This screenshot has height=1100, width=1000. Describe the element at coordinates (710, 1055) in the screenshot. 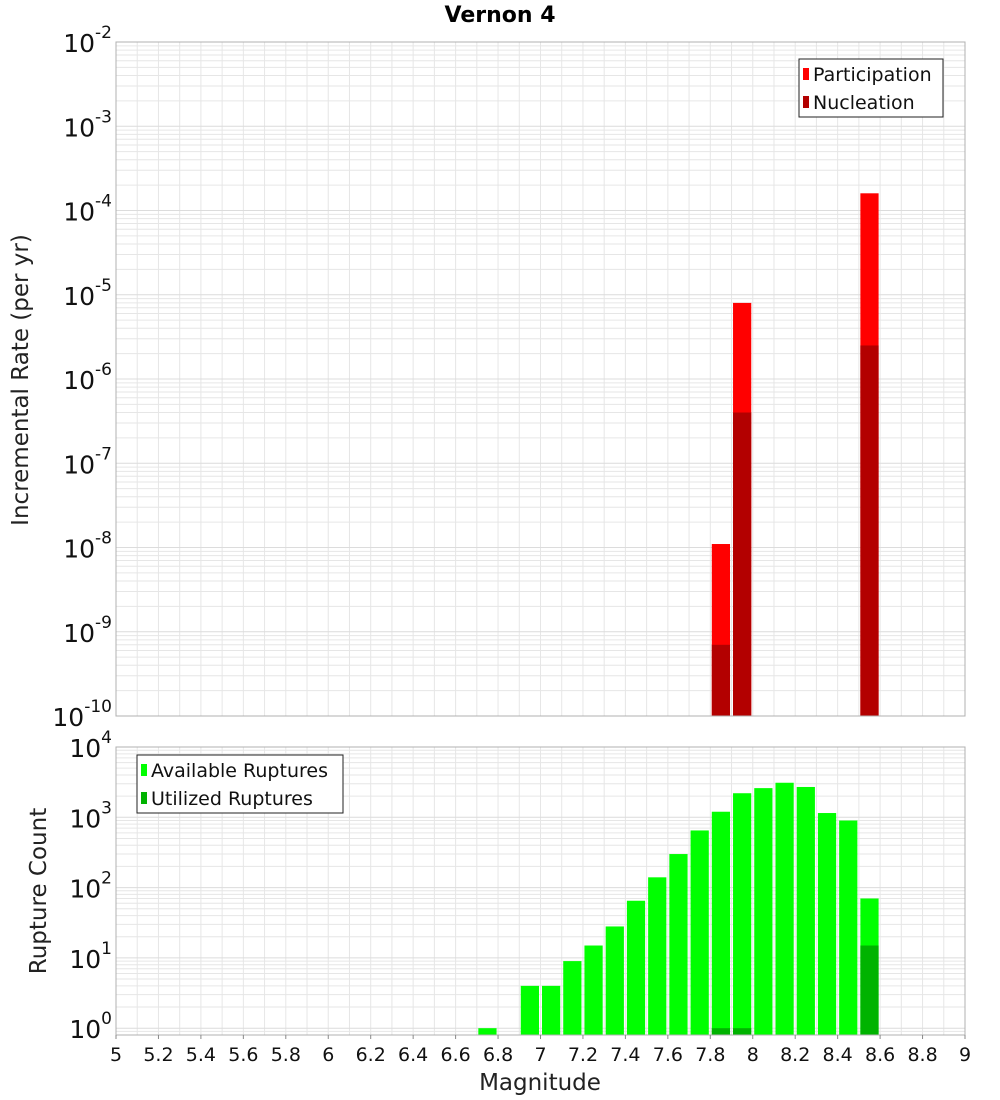

I see `magnitude-x-tick-label: 7.8` at that location.